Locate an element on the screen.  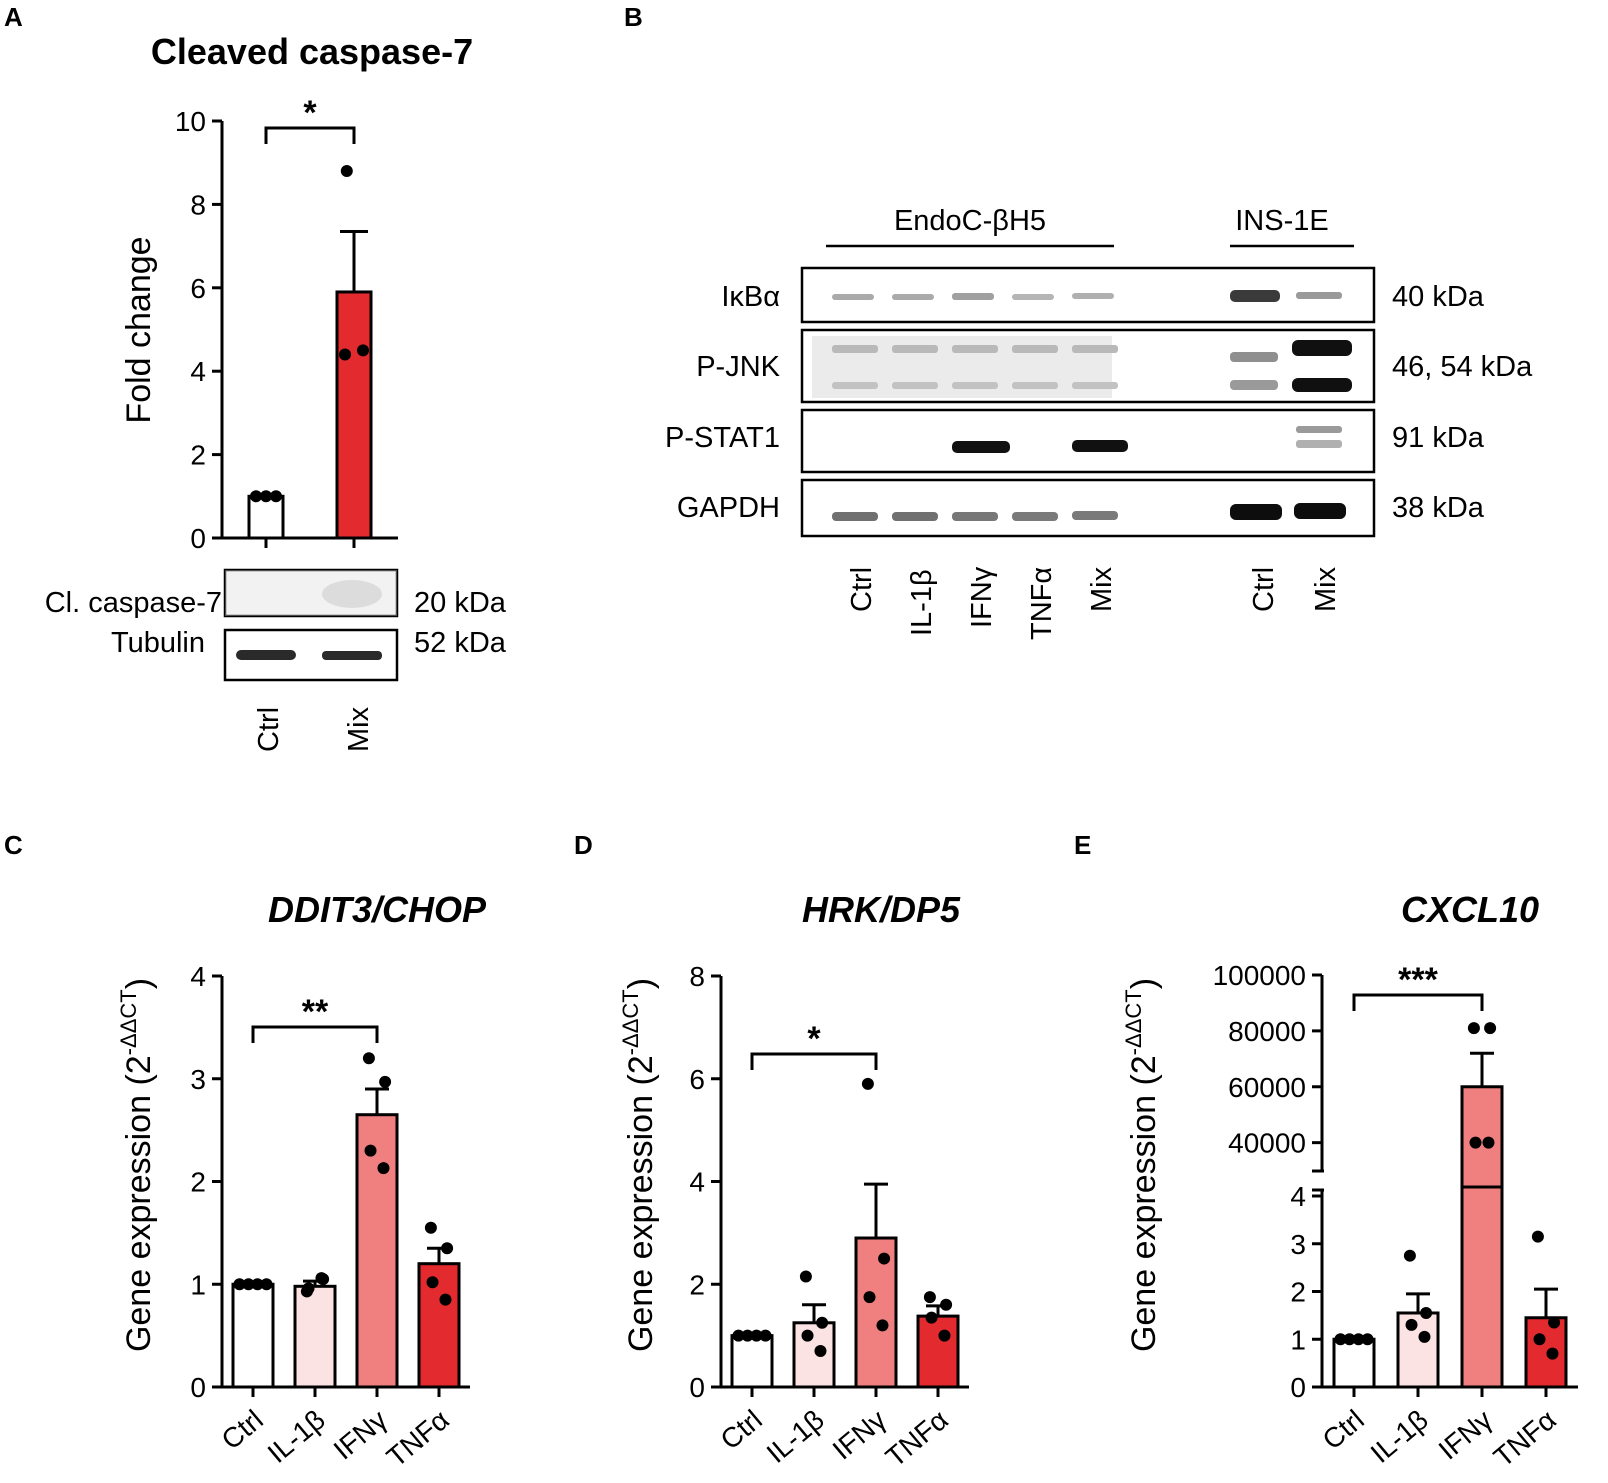
chart-e-xtick-label-2: IFNγ is located at coordinates (1465, 1435).